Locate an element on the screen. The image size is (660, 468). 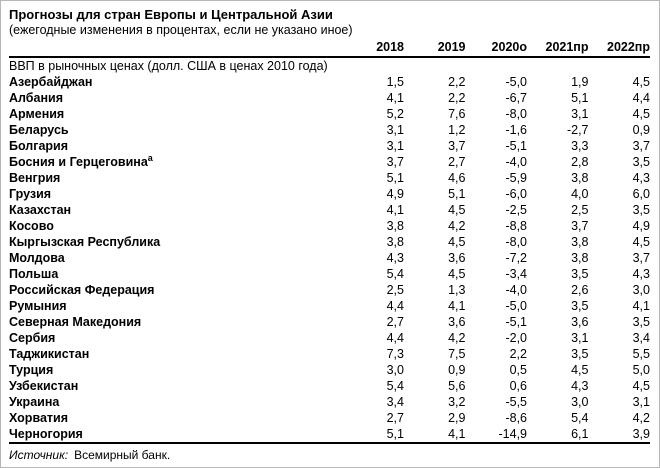
value-cell: -2,7 is located at coordinates (577, 129).